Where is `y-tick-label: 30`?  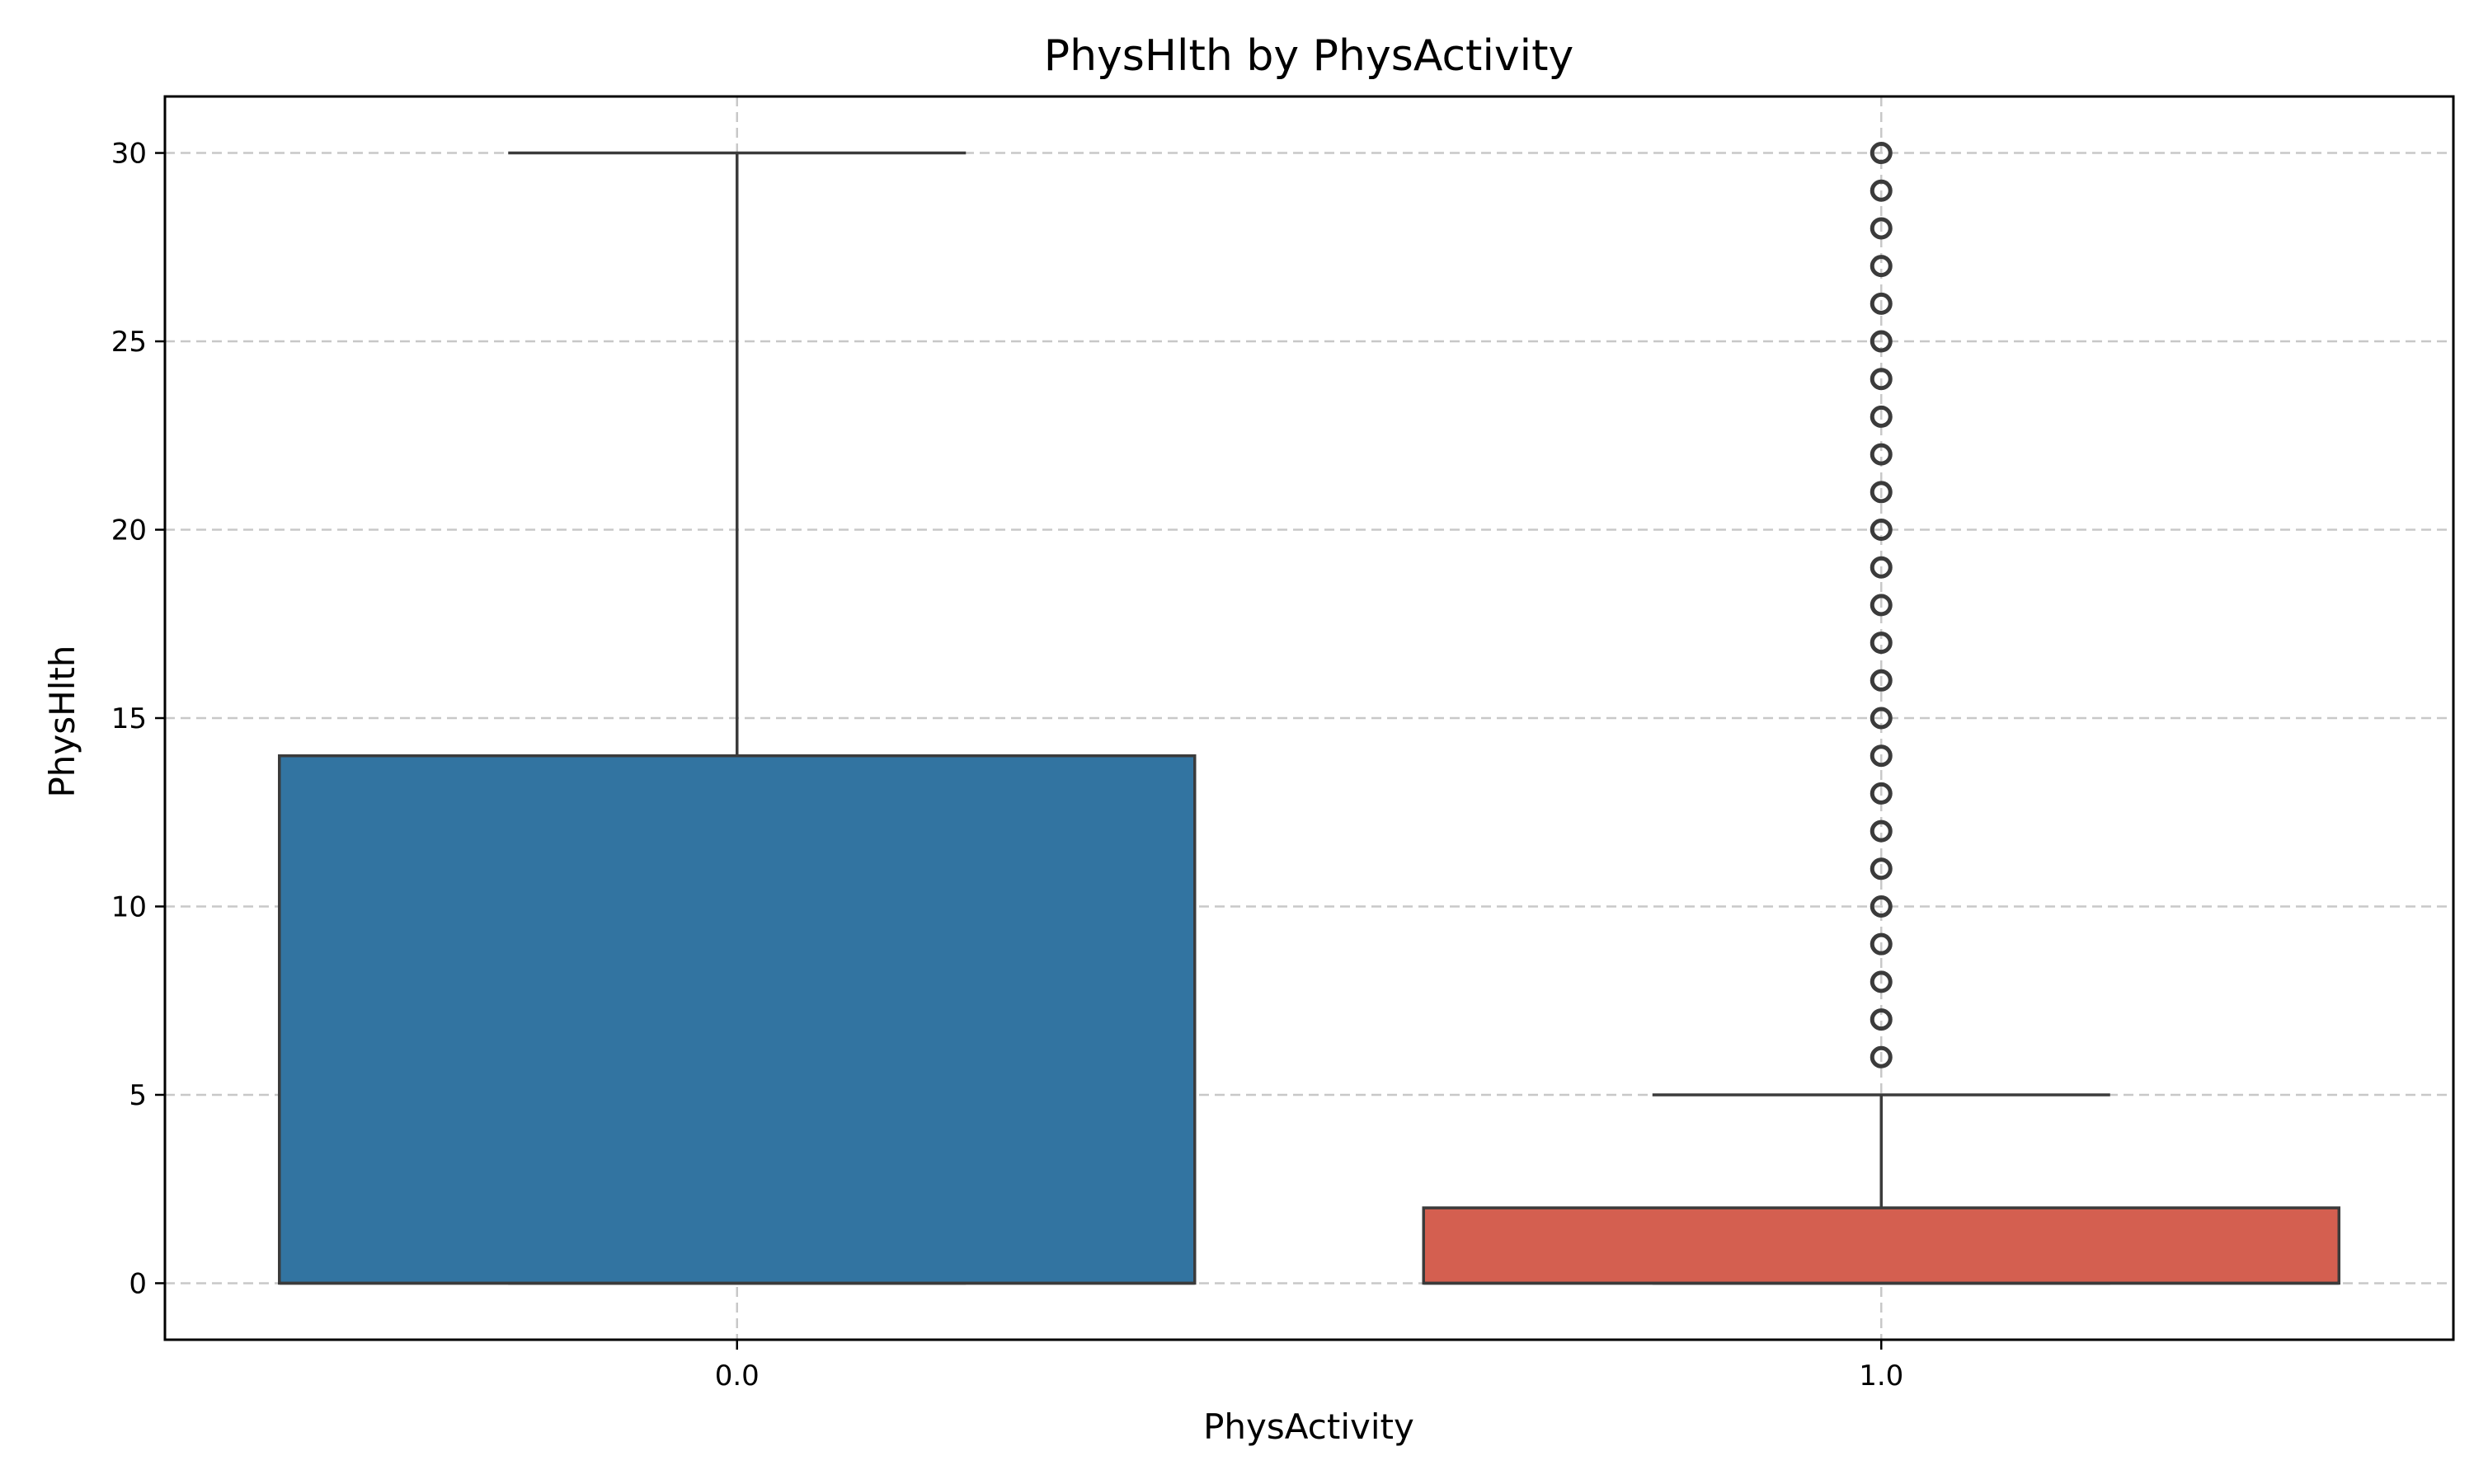 y-tick-label: 30 is located at coordinates (129, 154).